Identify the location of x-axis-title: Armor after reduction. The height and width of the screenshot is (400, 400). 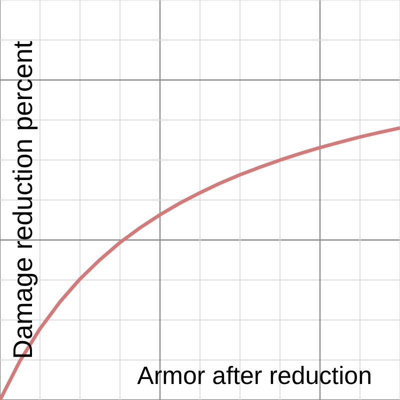
(254, 376).